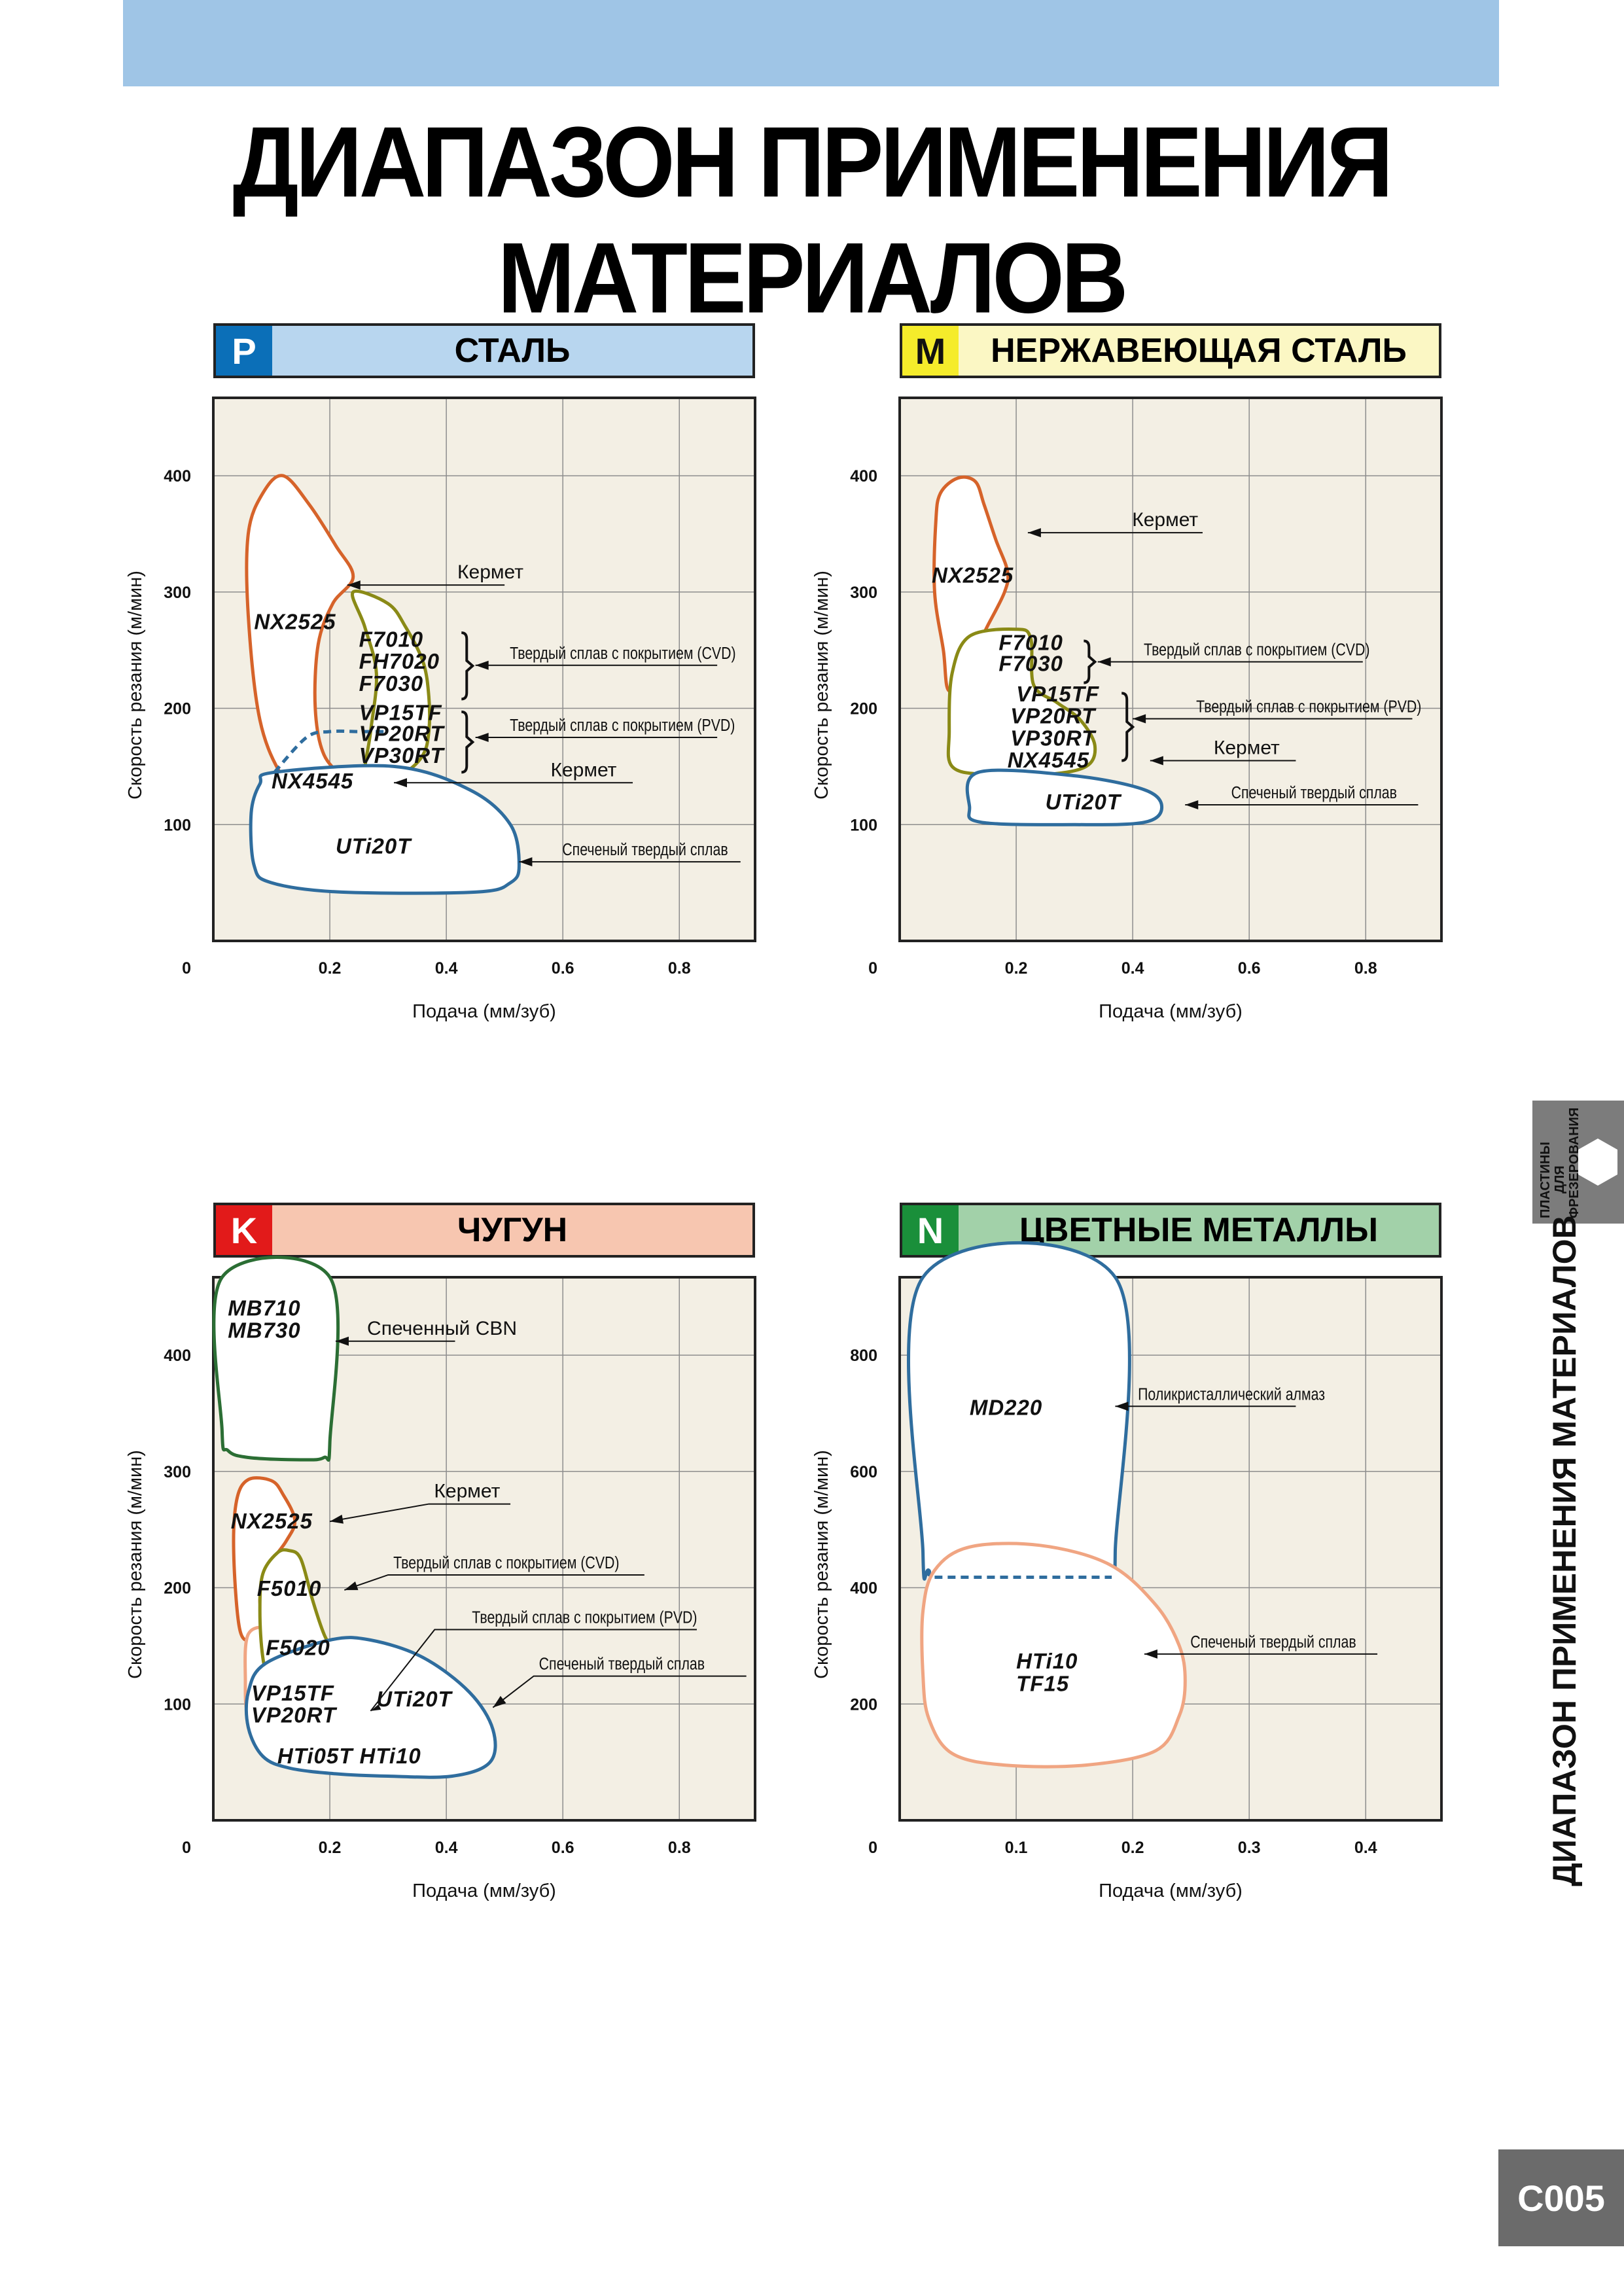 This screenshot has width=1624, height=2296. I want to click on grade-label: NX2525, so click(295, 622).